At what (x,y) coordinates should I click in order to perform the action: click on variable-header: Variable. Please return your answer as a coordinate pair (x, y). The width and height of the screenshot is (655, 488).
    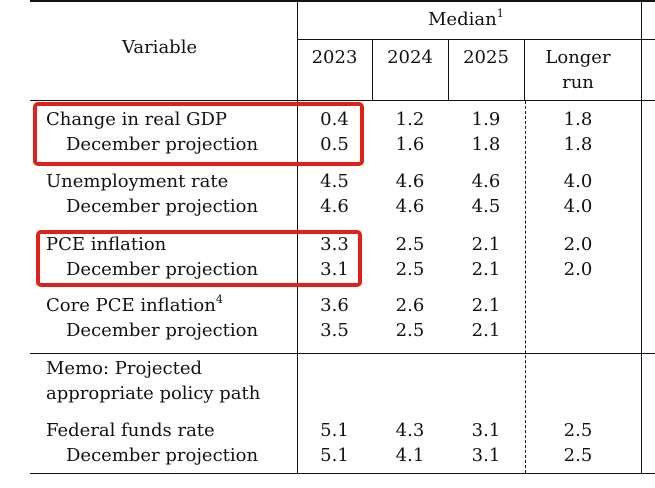
    Looking at the image, I should click on (160, 47).